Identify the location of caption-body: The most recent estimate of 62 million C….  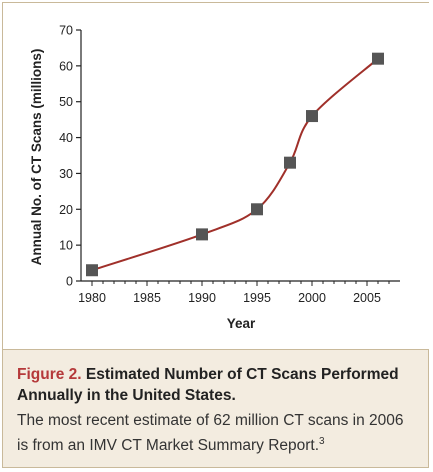
(215, 433).